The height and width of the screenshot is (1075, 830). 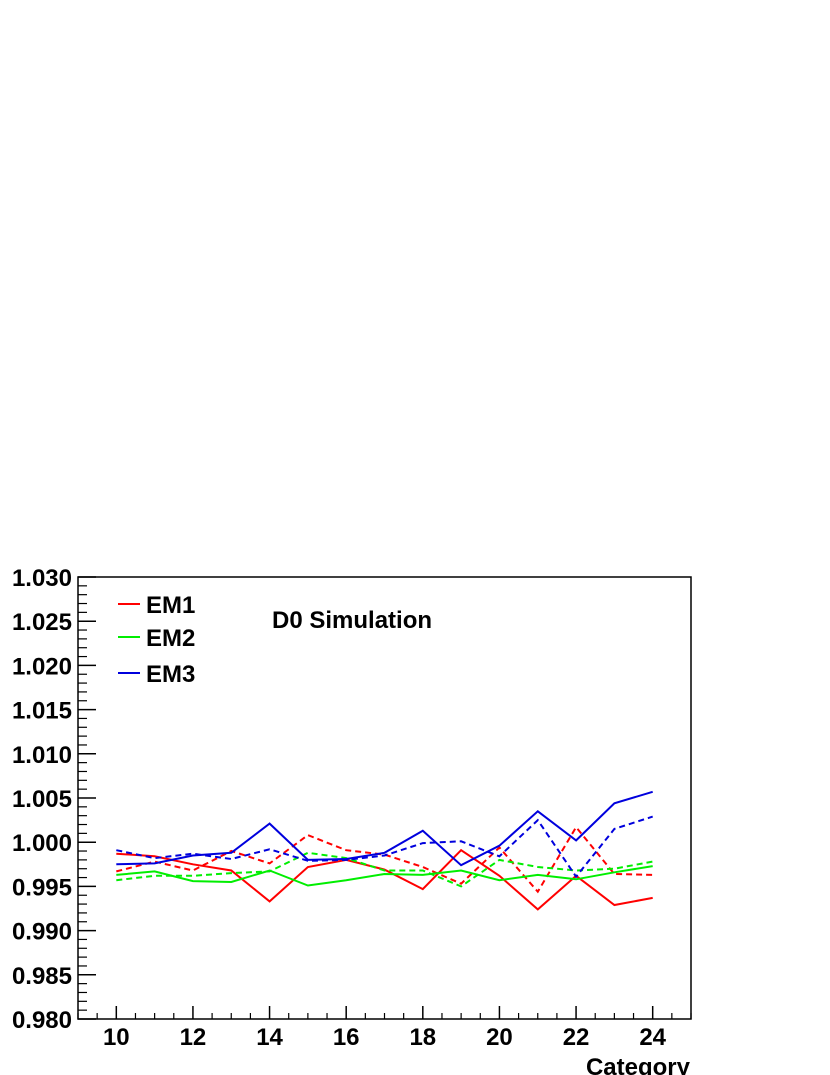 What do you see at coordinates (42, 755) in the screenshot?
I see `y-tick-label: 1.010` at bounding box center [42, 755].